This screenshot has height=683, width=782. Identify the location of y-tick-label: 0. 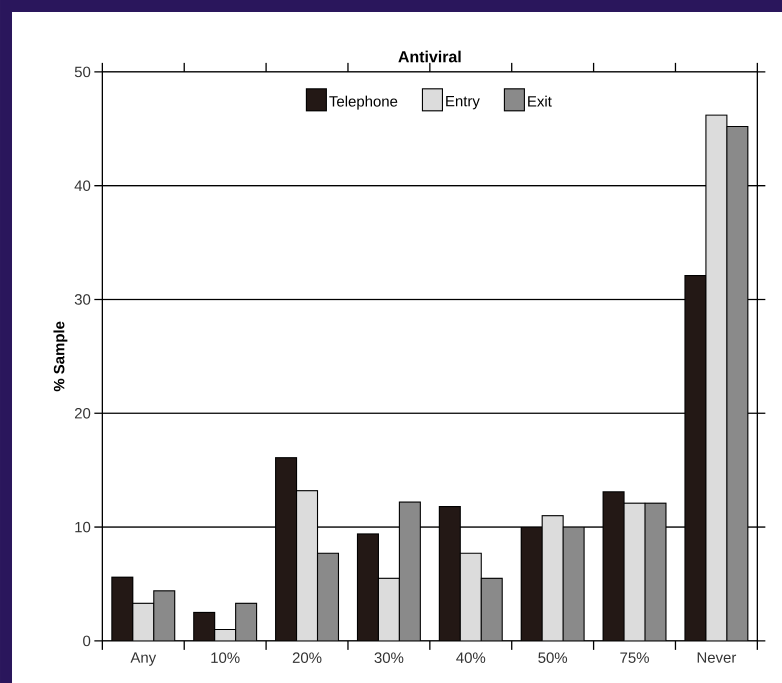
(86, 641).